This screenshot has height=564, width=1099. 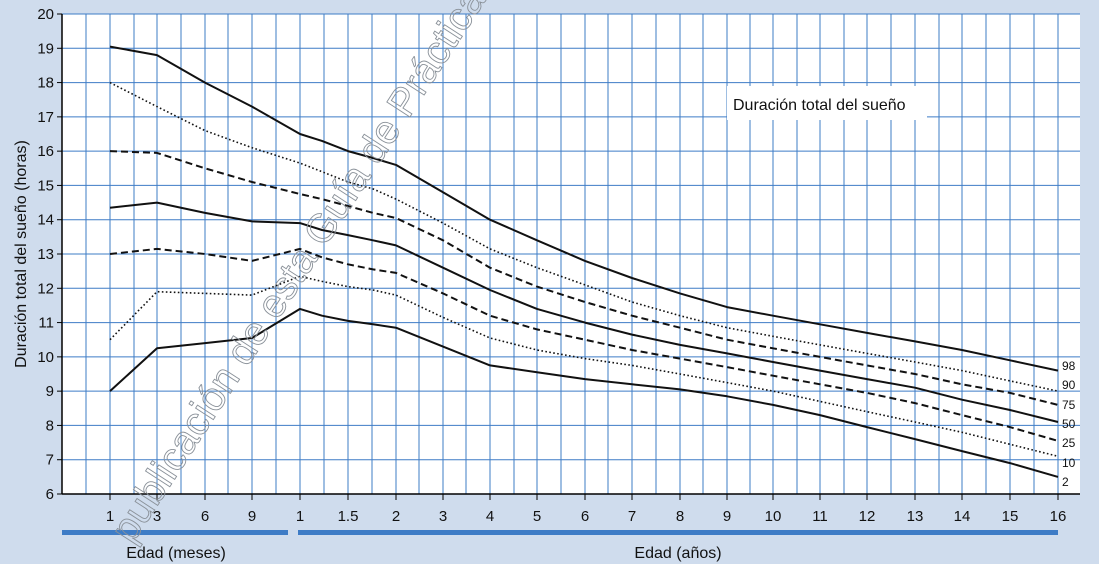 I want to click on x-axis-label-months: Edad (meses), so click(x=176, y=553).